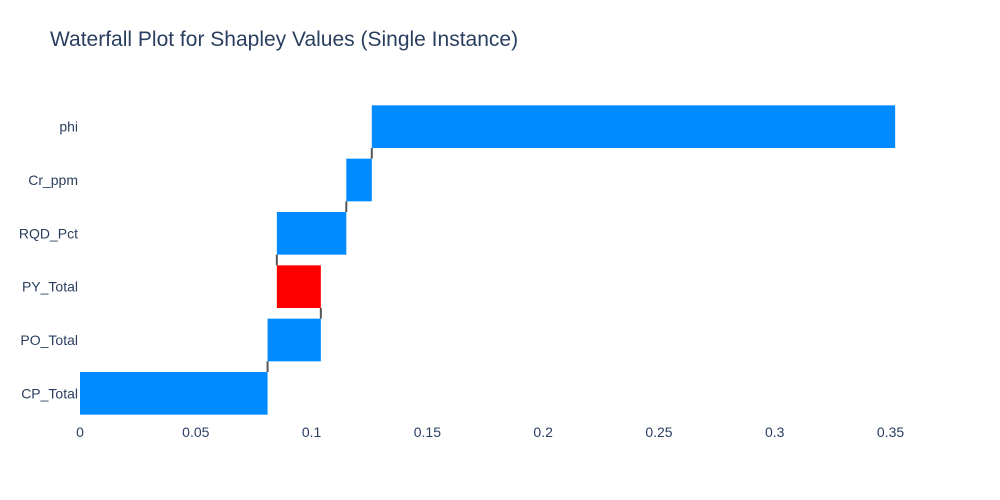 Image resolution: width=1000 pixels, height=500 pixels. I want to click on y-tick-label: phi, so click(68, 127).